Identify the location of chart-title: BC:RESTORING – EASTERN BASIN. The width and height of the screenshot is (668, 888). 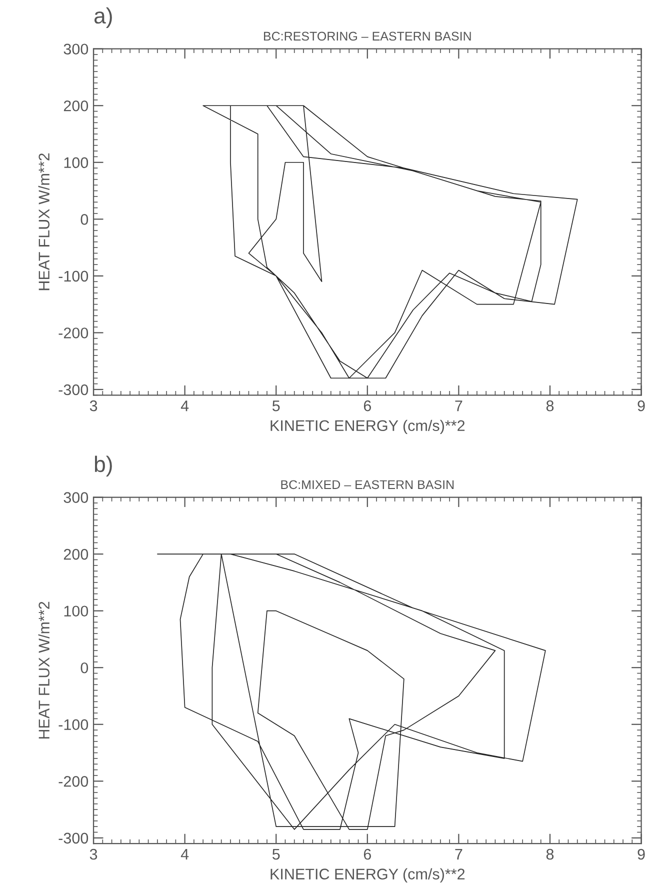
(367, 36).